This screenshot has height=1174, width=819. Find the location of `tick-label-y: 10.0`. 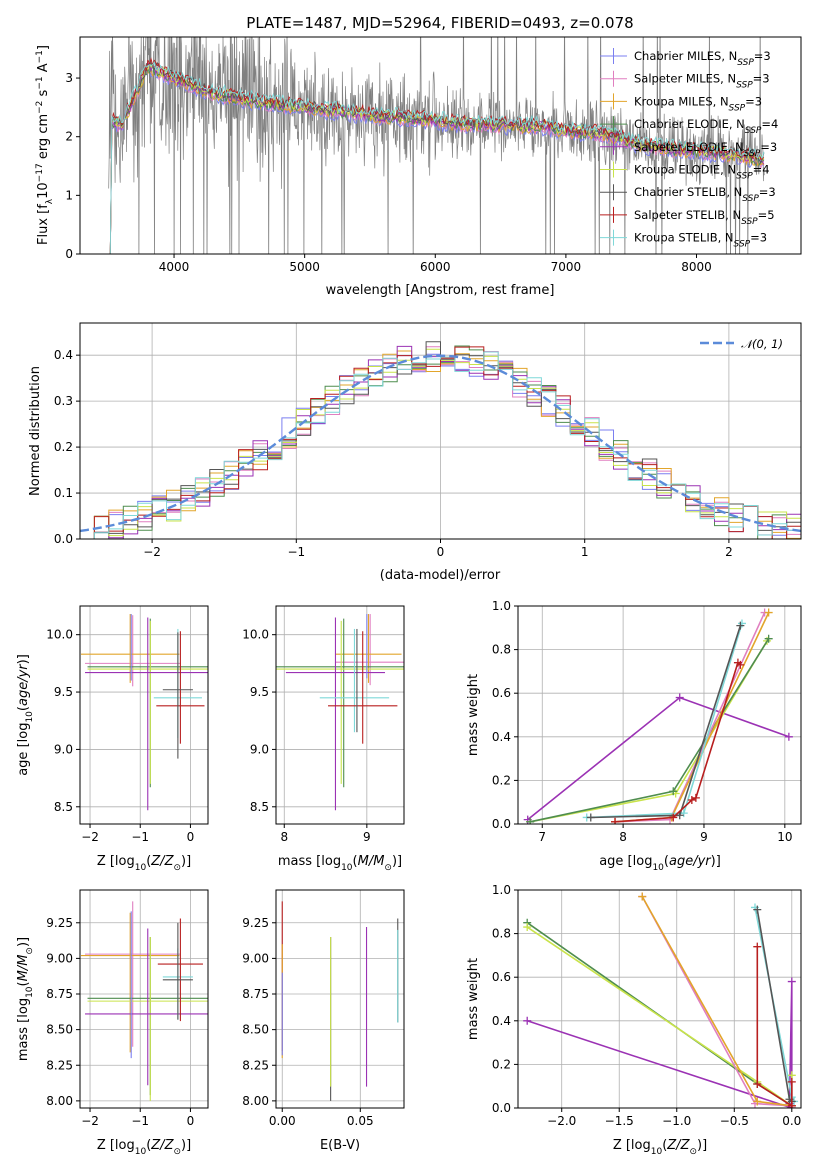

tick-label-y: 10.0 is located at coordinates (255, 635).